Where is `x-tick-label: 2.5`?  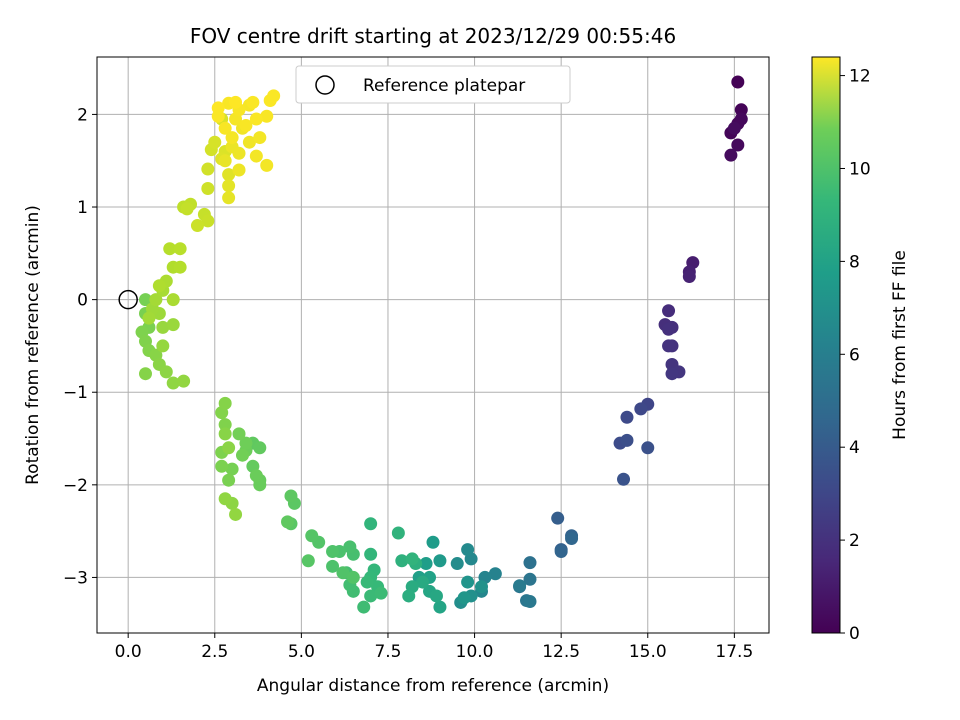 x-tick-label: 2.5 is located at coordinates (214, 652).